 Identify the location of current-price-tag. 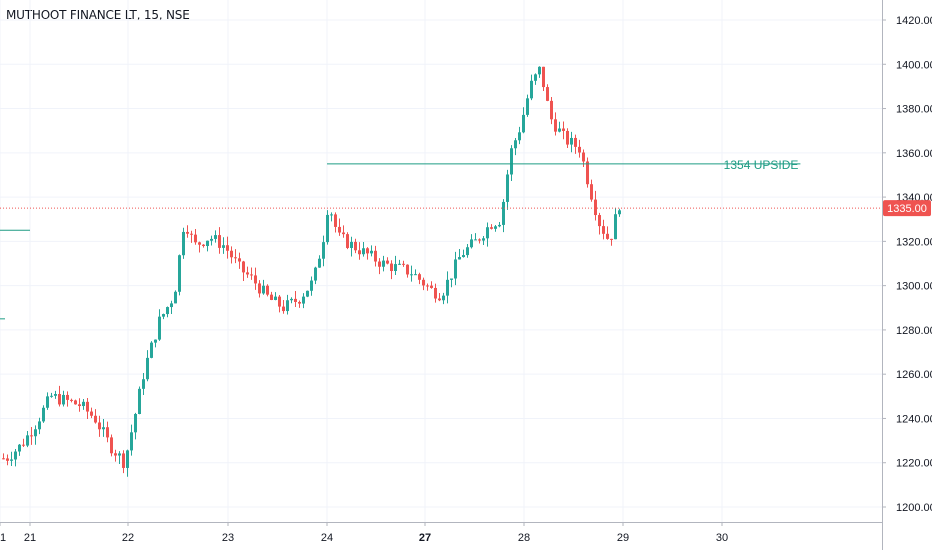
(907, 208).